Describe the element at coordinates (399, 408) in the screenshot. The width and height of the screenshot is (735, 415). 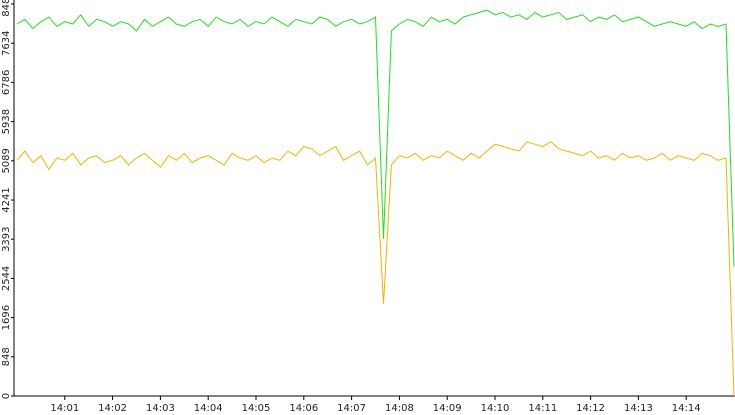
I see `x-tick-label: 14:08` at that location.